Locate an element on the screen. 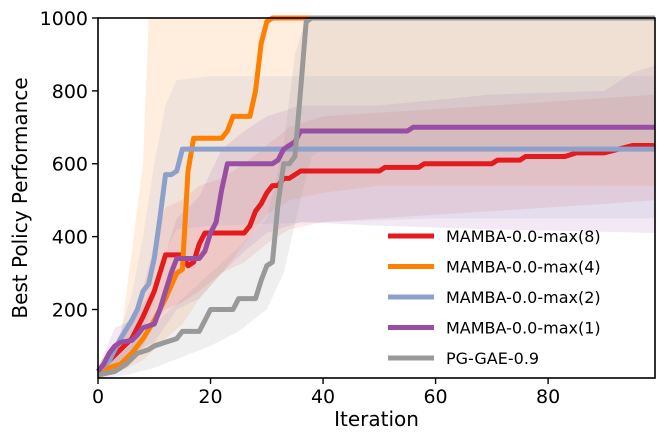 The height and width of the screenshot is (443, 664). legend-label: MAMBA-0.0-max(1) is located at coordinates (523, 328).